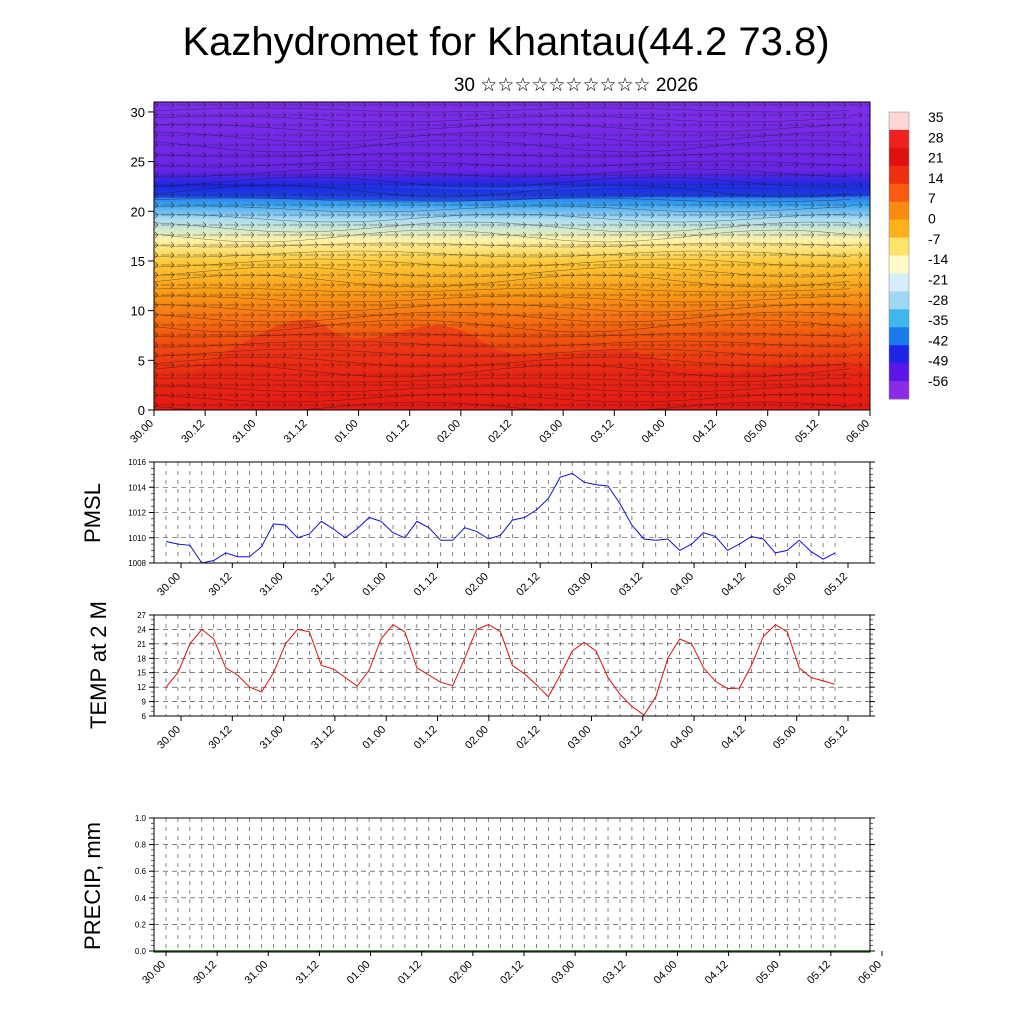 The height and width of the screenshot is (1024, 1024). I want to click on pmsl-grid, so click(512, 512).